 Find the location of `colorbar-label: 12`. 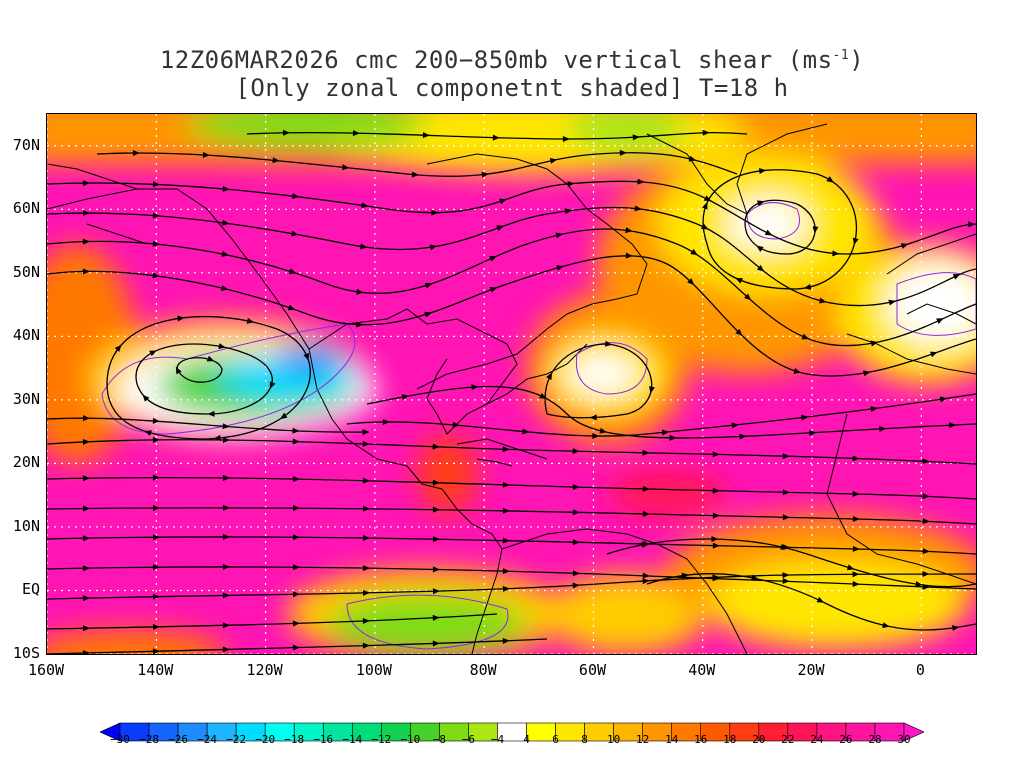

colorbar-label: 12 is located at coordinates (643, 739).